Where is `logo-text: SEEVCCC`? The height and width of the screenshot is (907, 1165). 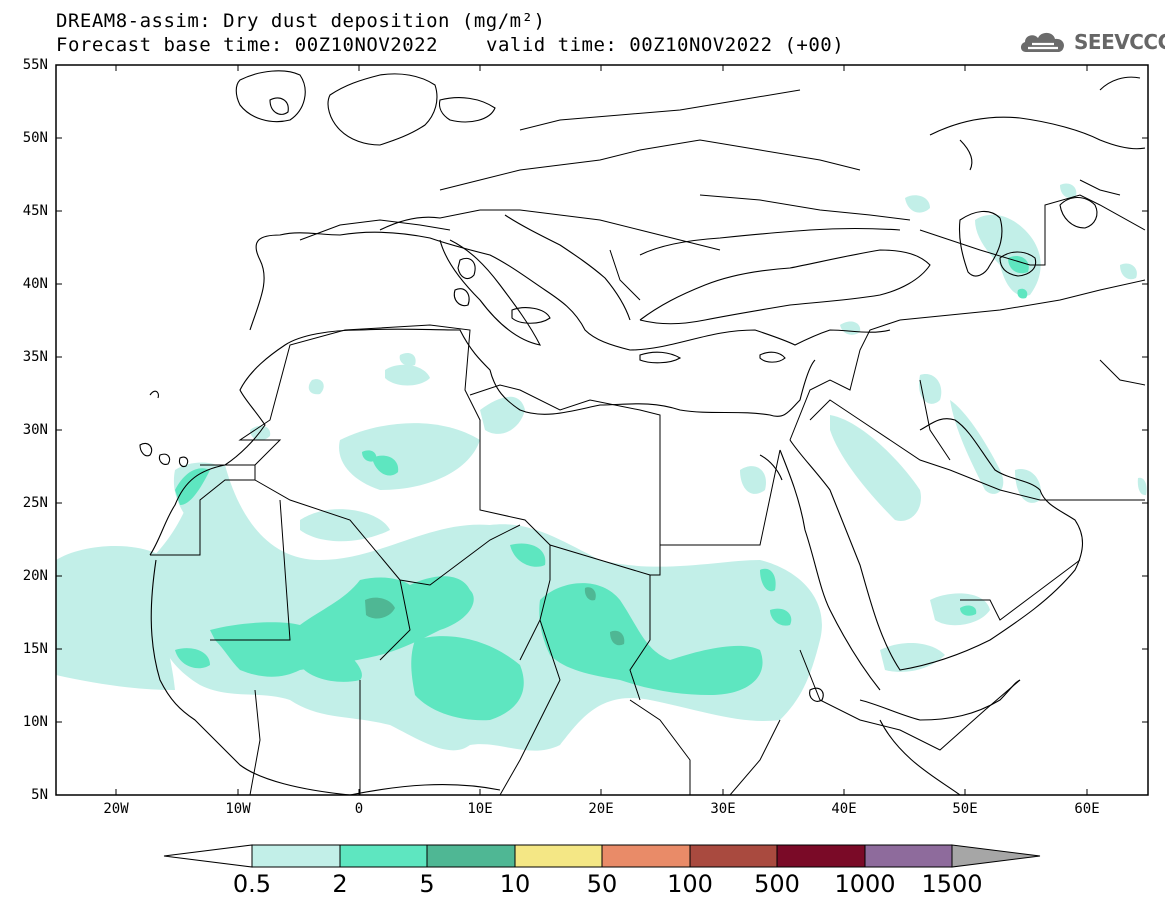
logo-text: SEEVCCC is located at coordinates (1119, 42).